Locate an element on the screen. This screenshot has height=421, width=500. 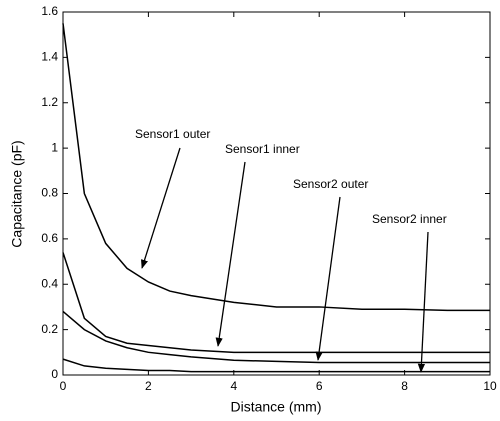
x-tick-label: 2 is located at coordinates (148, 386).